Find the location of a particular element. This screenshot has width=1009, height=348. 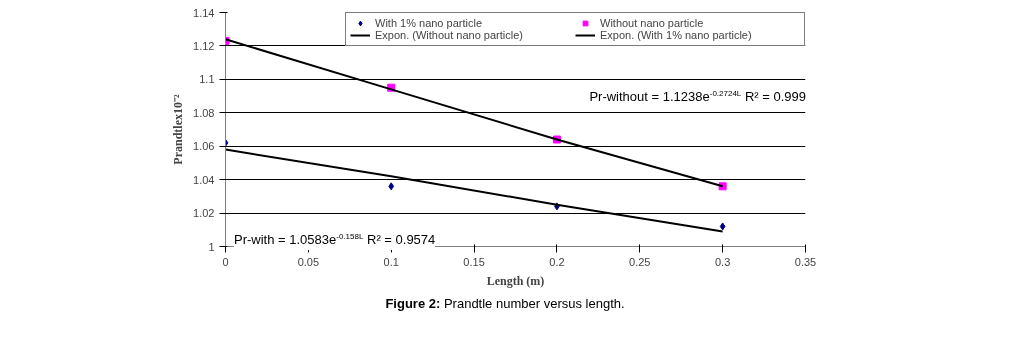

x-tick-label: 0.15 is located at coordinates (474, 261).